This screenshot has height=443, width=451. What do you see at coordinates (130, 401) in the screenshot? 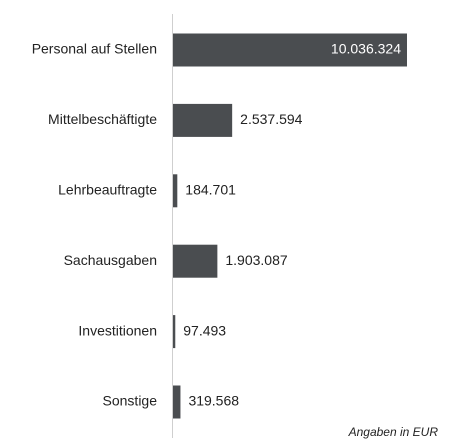
I see `category-label: Sonstige` at bounding box center [130, 401].